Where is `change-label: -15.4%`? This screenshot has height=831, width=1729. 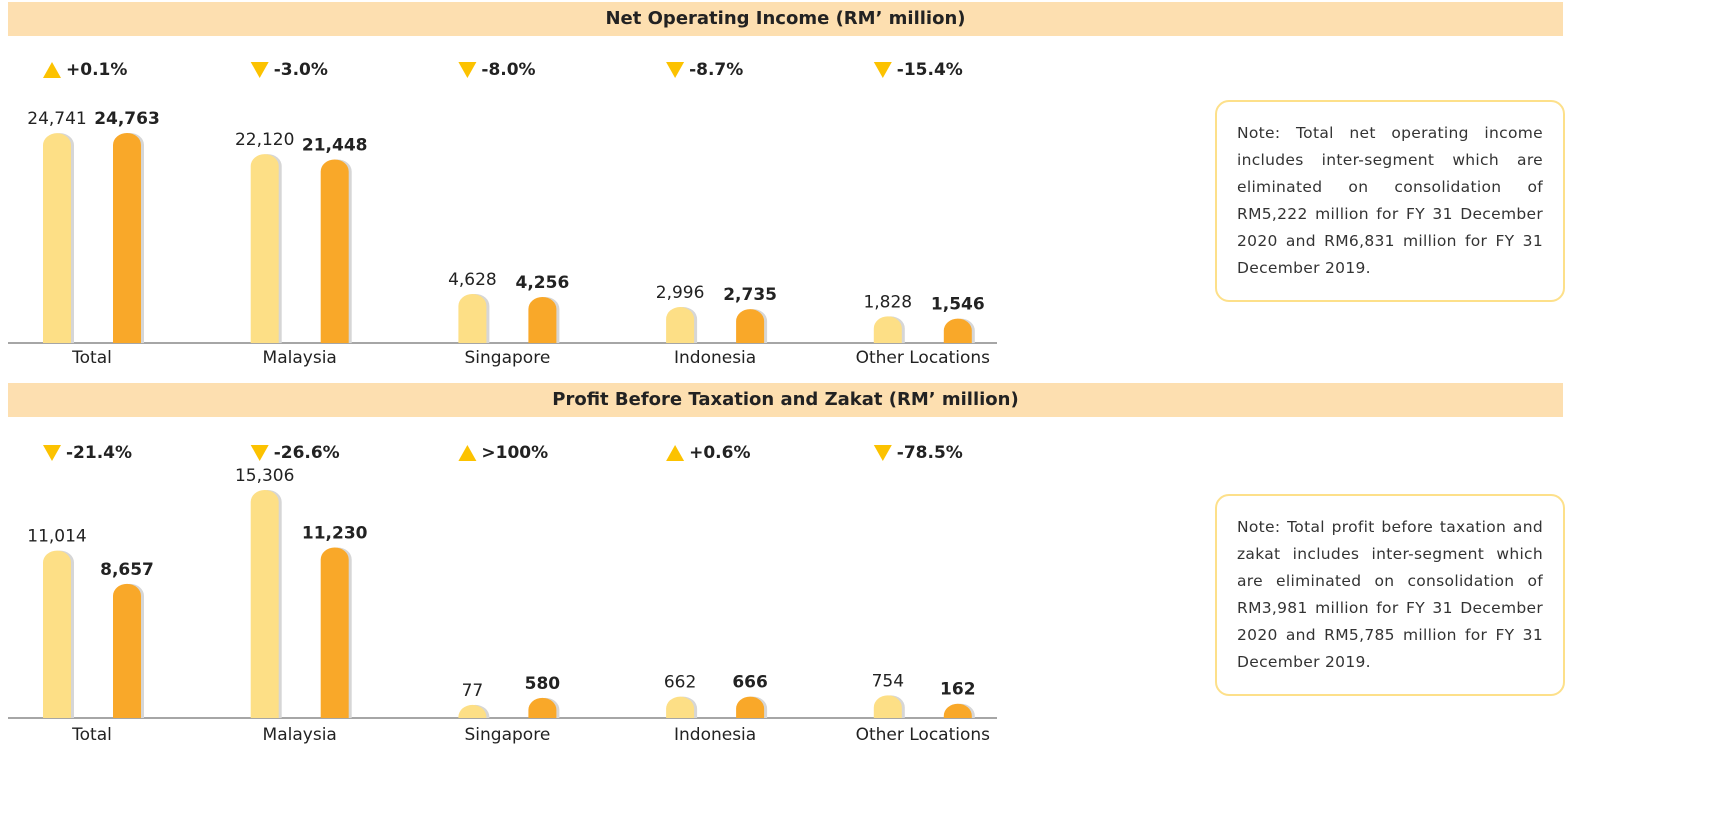
change-label: -15.4% is located at coordinates (930, 70).